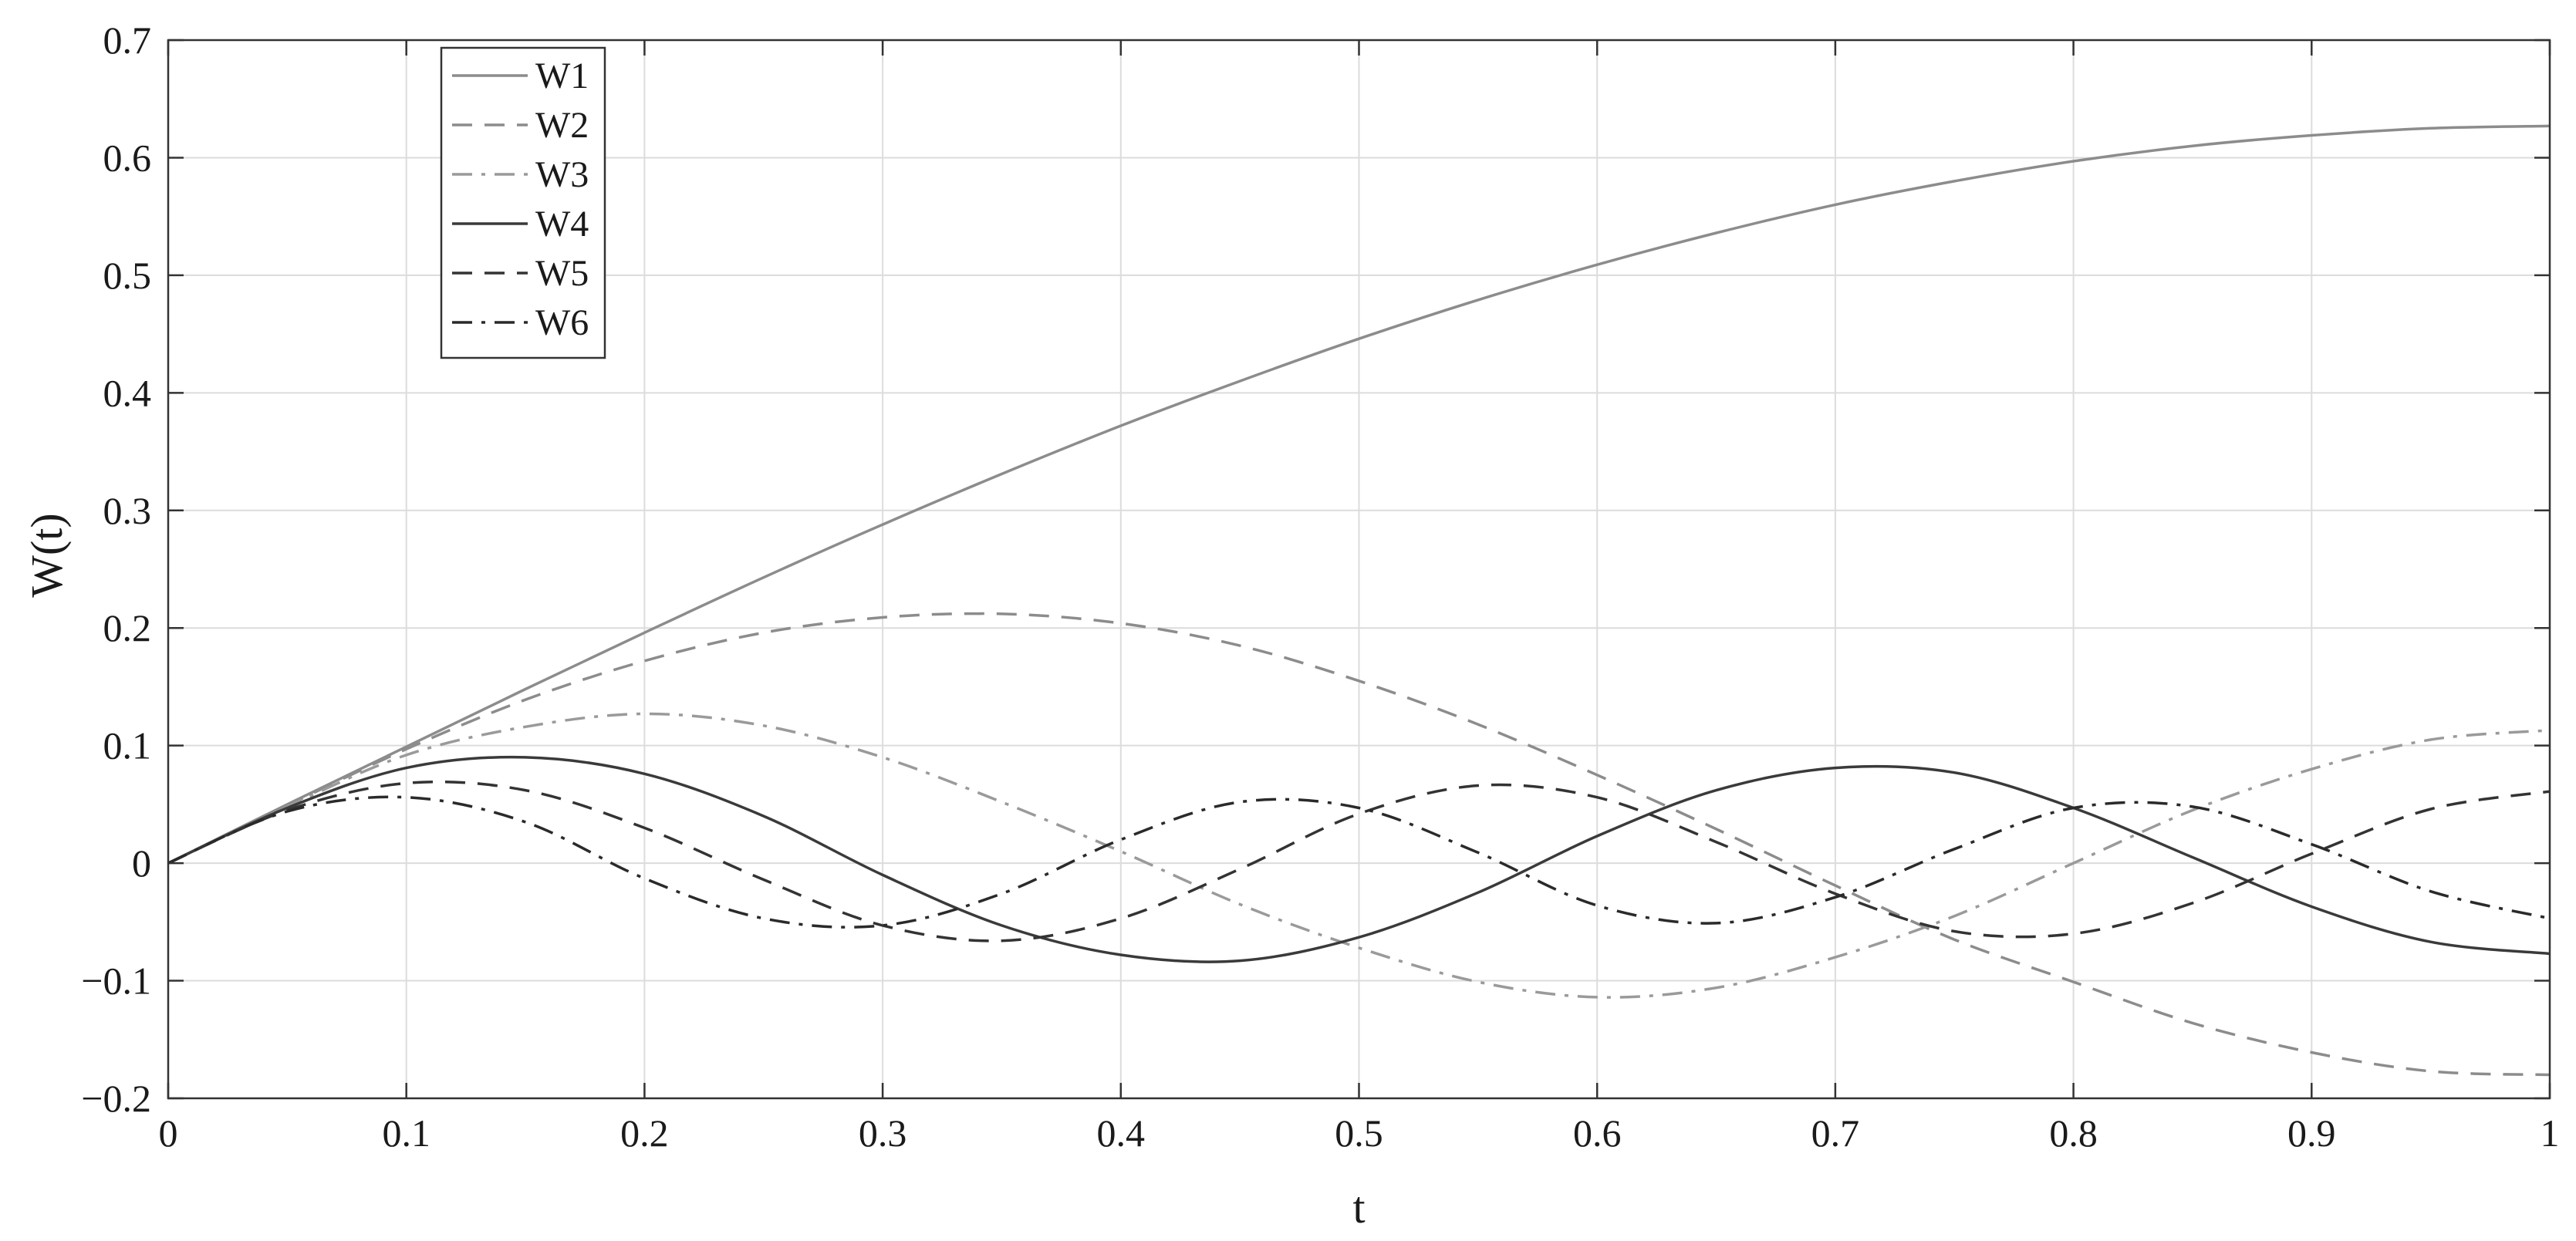  I want to click on x-tick-label: 0.1, so click(406, 1133).